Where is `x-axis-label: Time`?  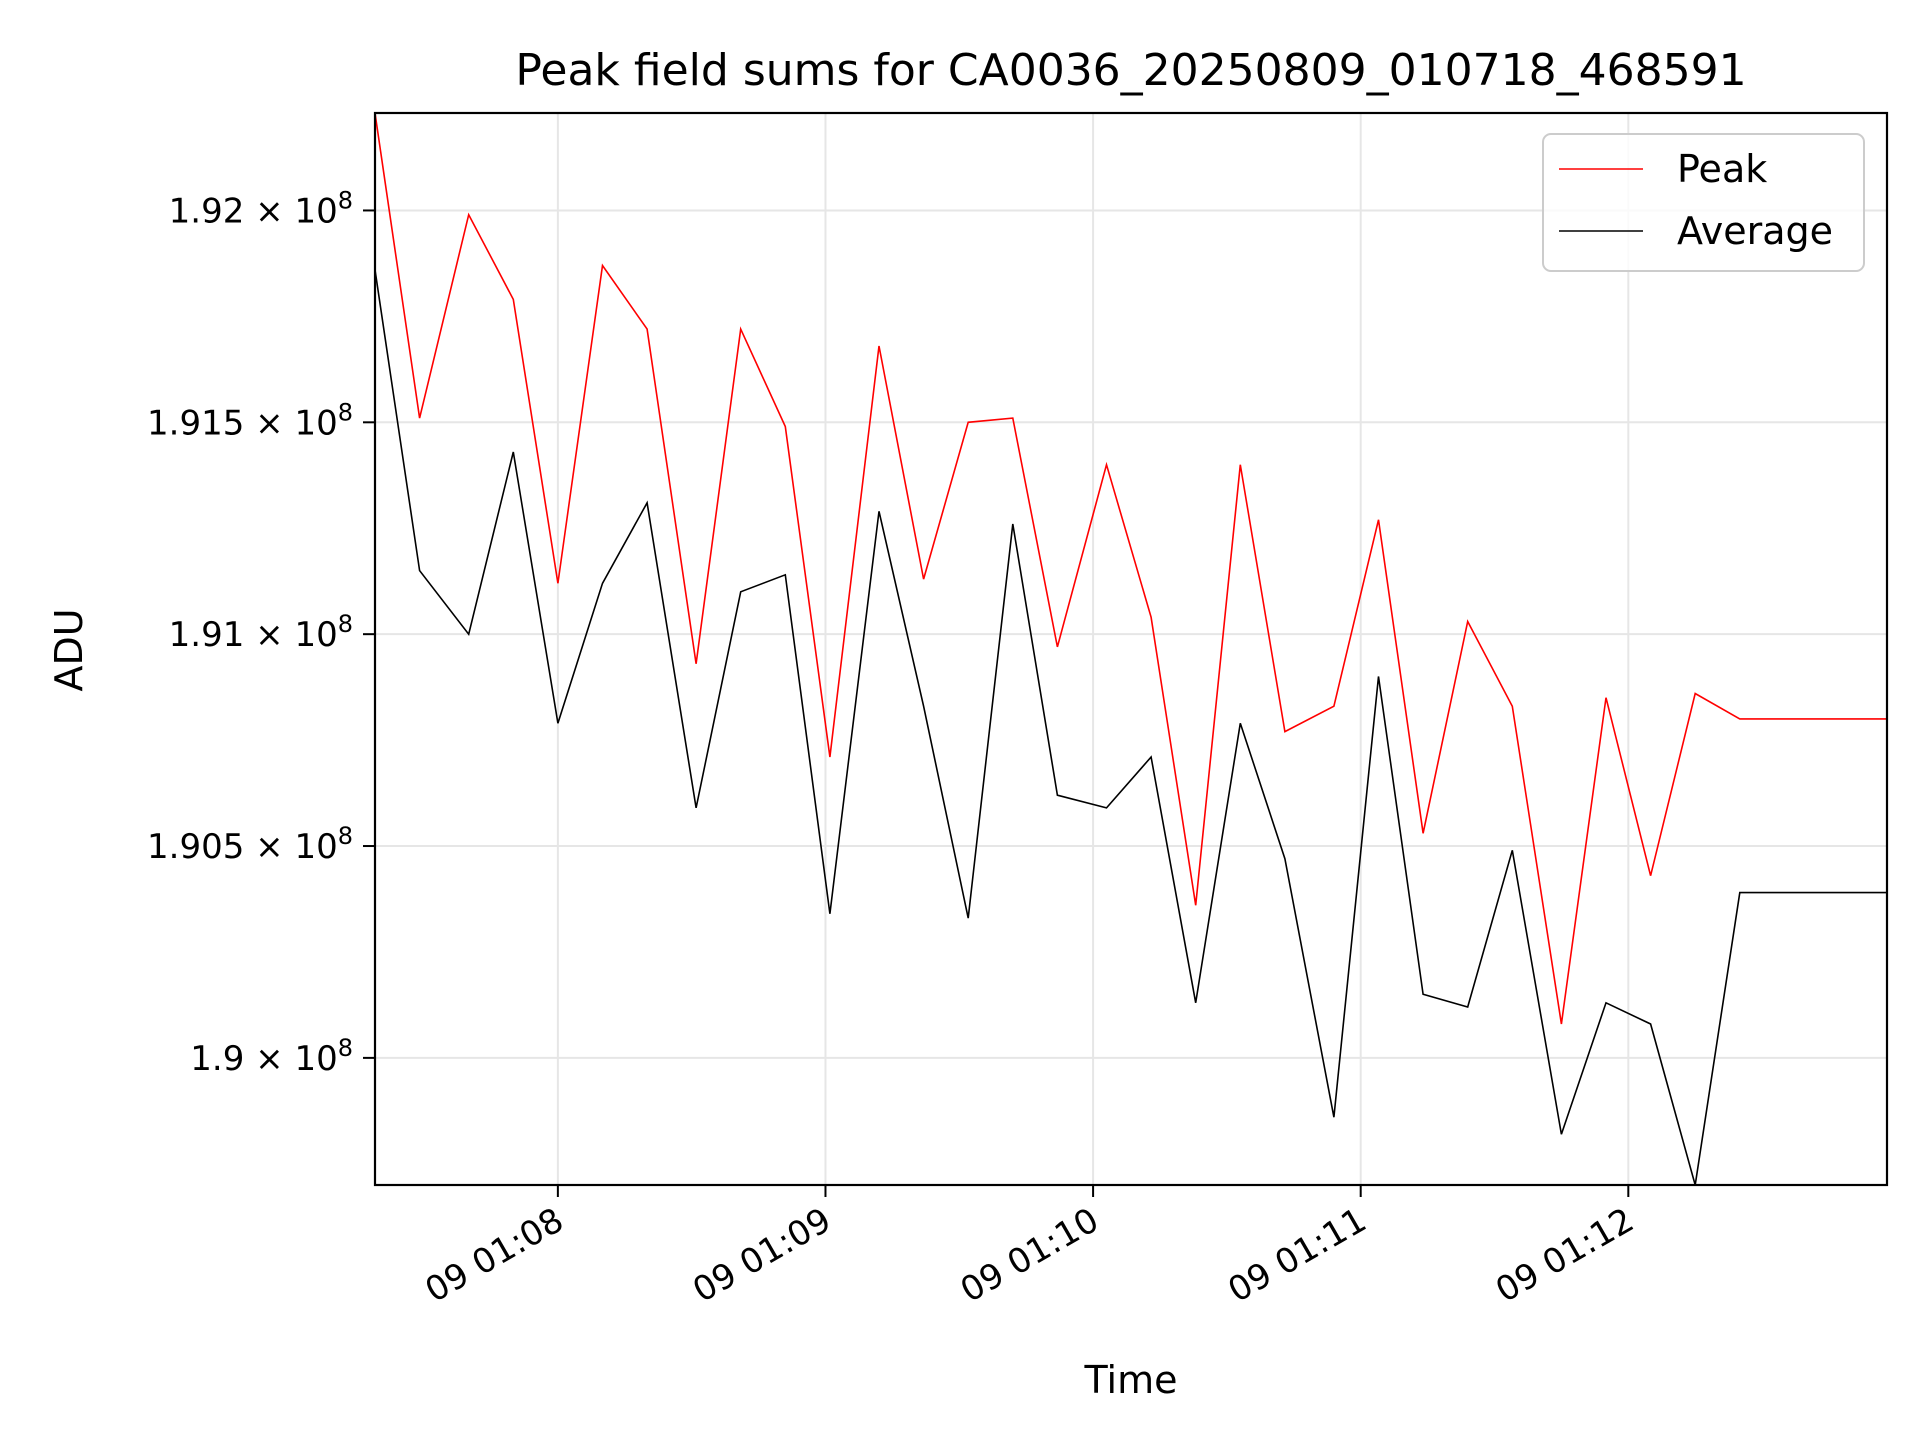
x-axis-label: Time is located at coordinates (1131, 1380).